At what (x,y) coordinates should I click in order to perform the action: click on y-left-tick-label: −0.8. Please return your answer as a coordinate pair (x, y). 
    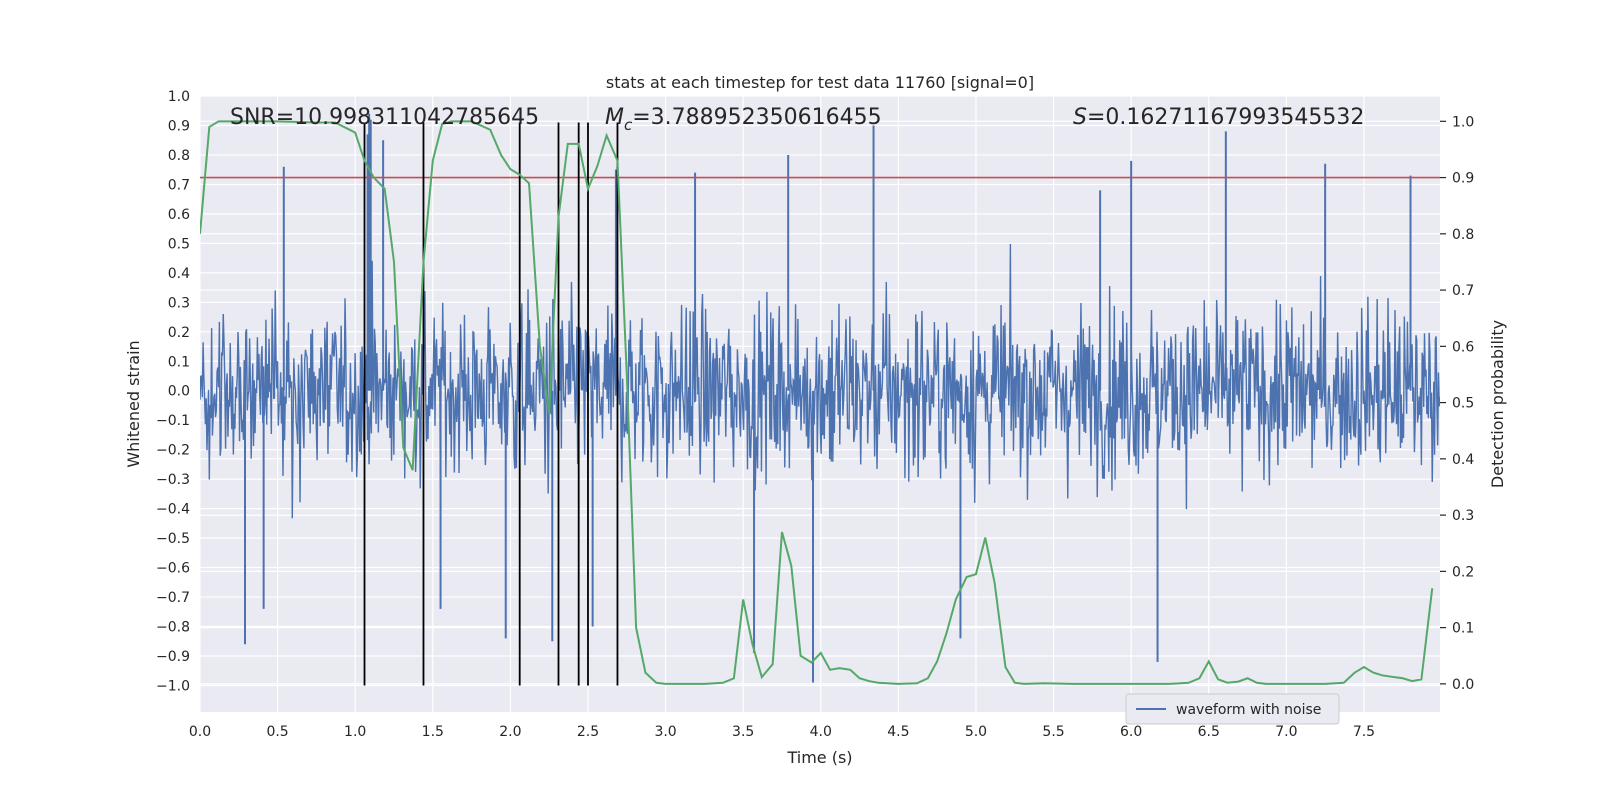
    Looking at the image, I should click on (173, 628).